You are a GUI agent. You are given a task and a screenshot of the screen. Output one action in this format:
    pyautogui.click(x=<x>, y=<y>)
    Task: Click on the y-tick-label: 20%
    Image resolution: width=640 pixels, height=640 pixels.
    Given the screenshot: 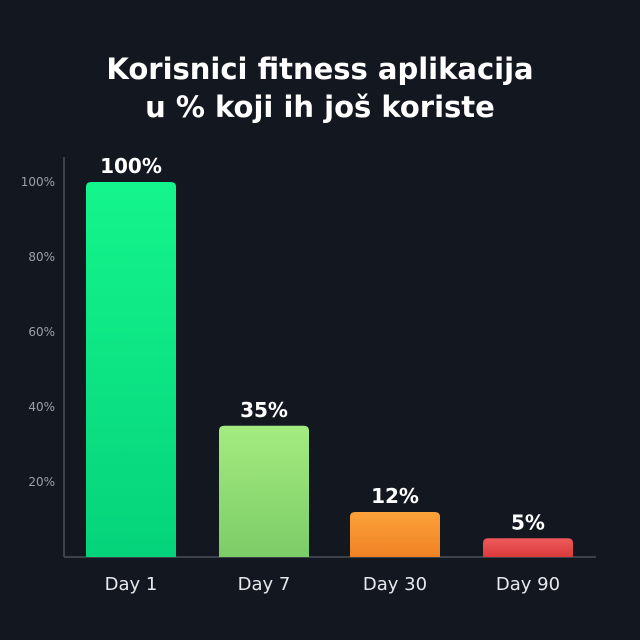 What is the action you would take?
    pyautogui.click(x=41, y=482)
    